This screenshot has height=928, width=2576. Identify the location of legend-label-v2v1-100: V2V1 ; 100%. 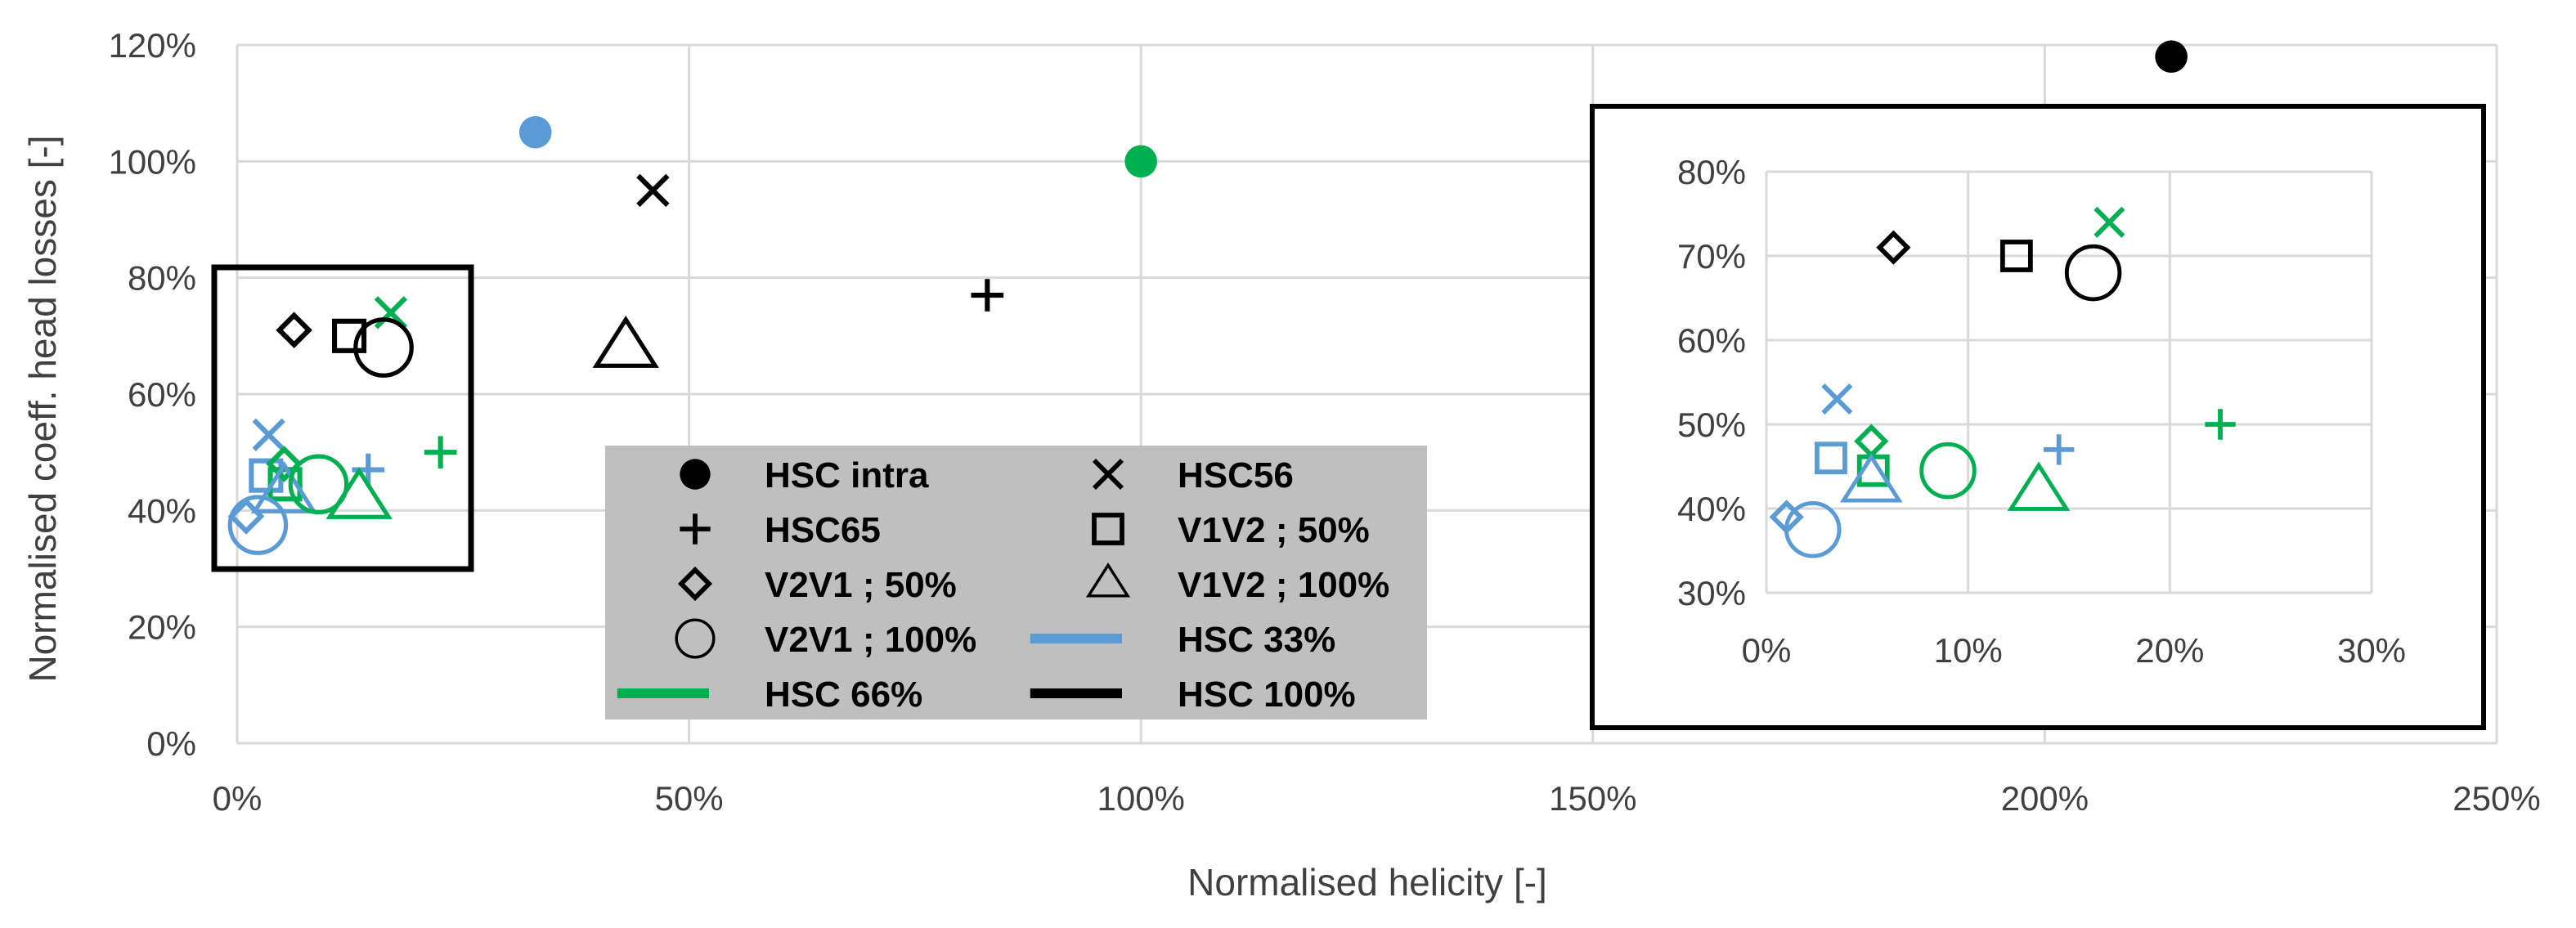
(871, 640).